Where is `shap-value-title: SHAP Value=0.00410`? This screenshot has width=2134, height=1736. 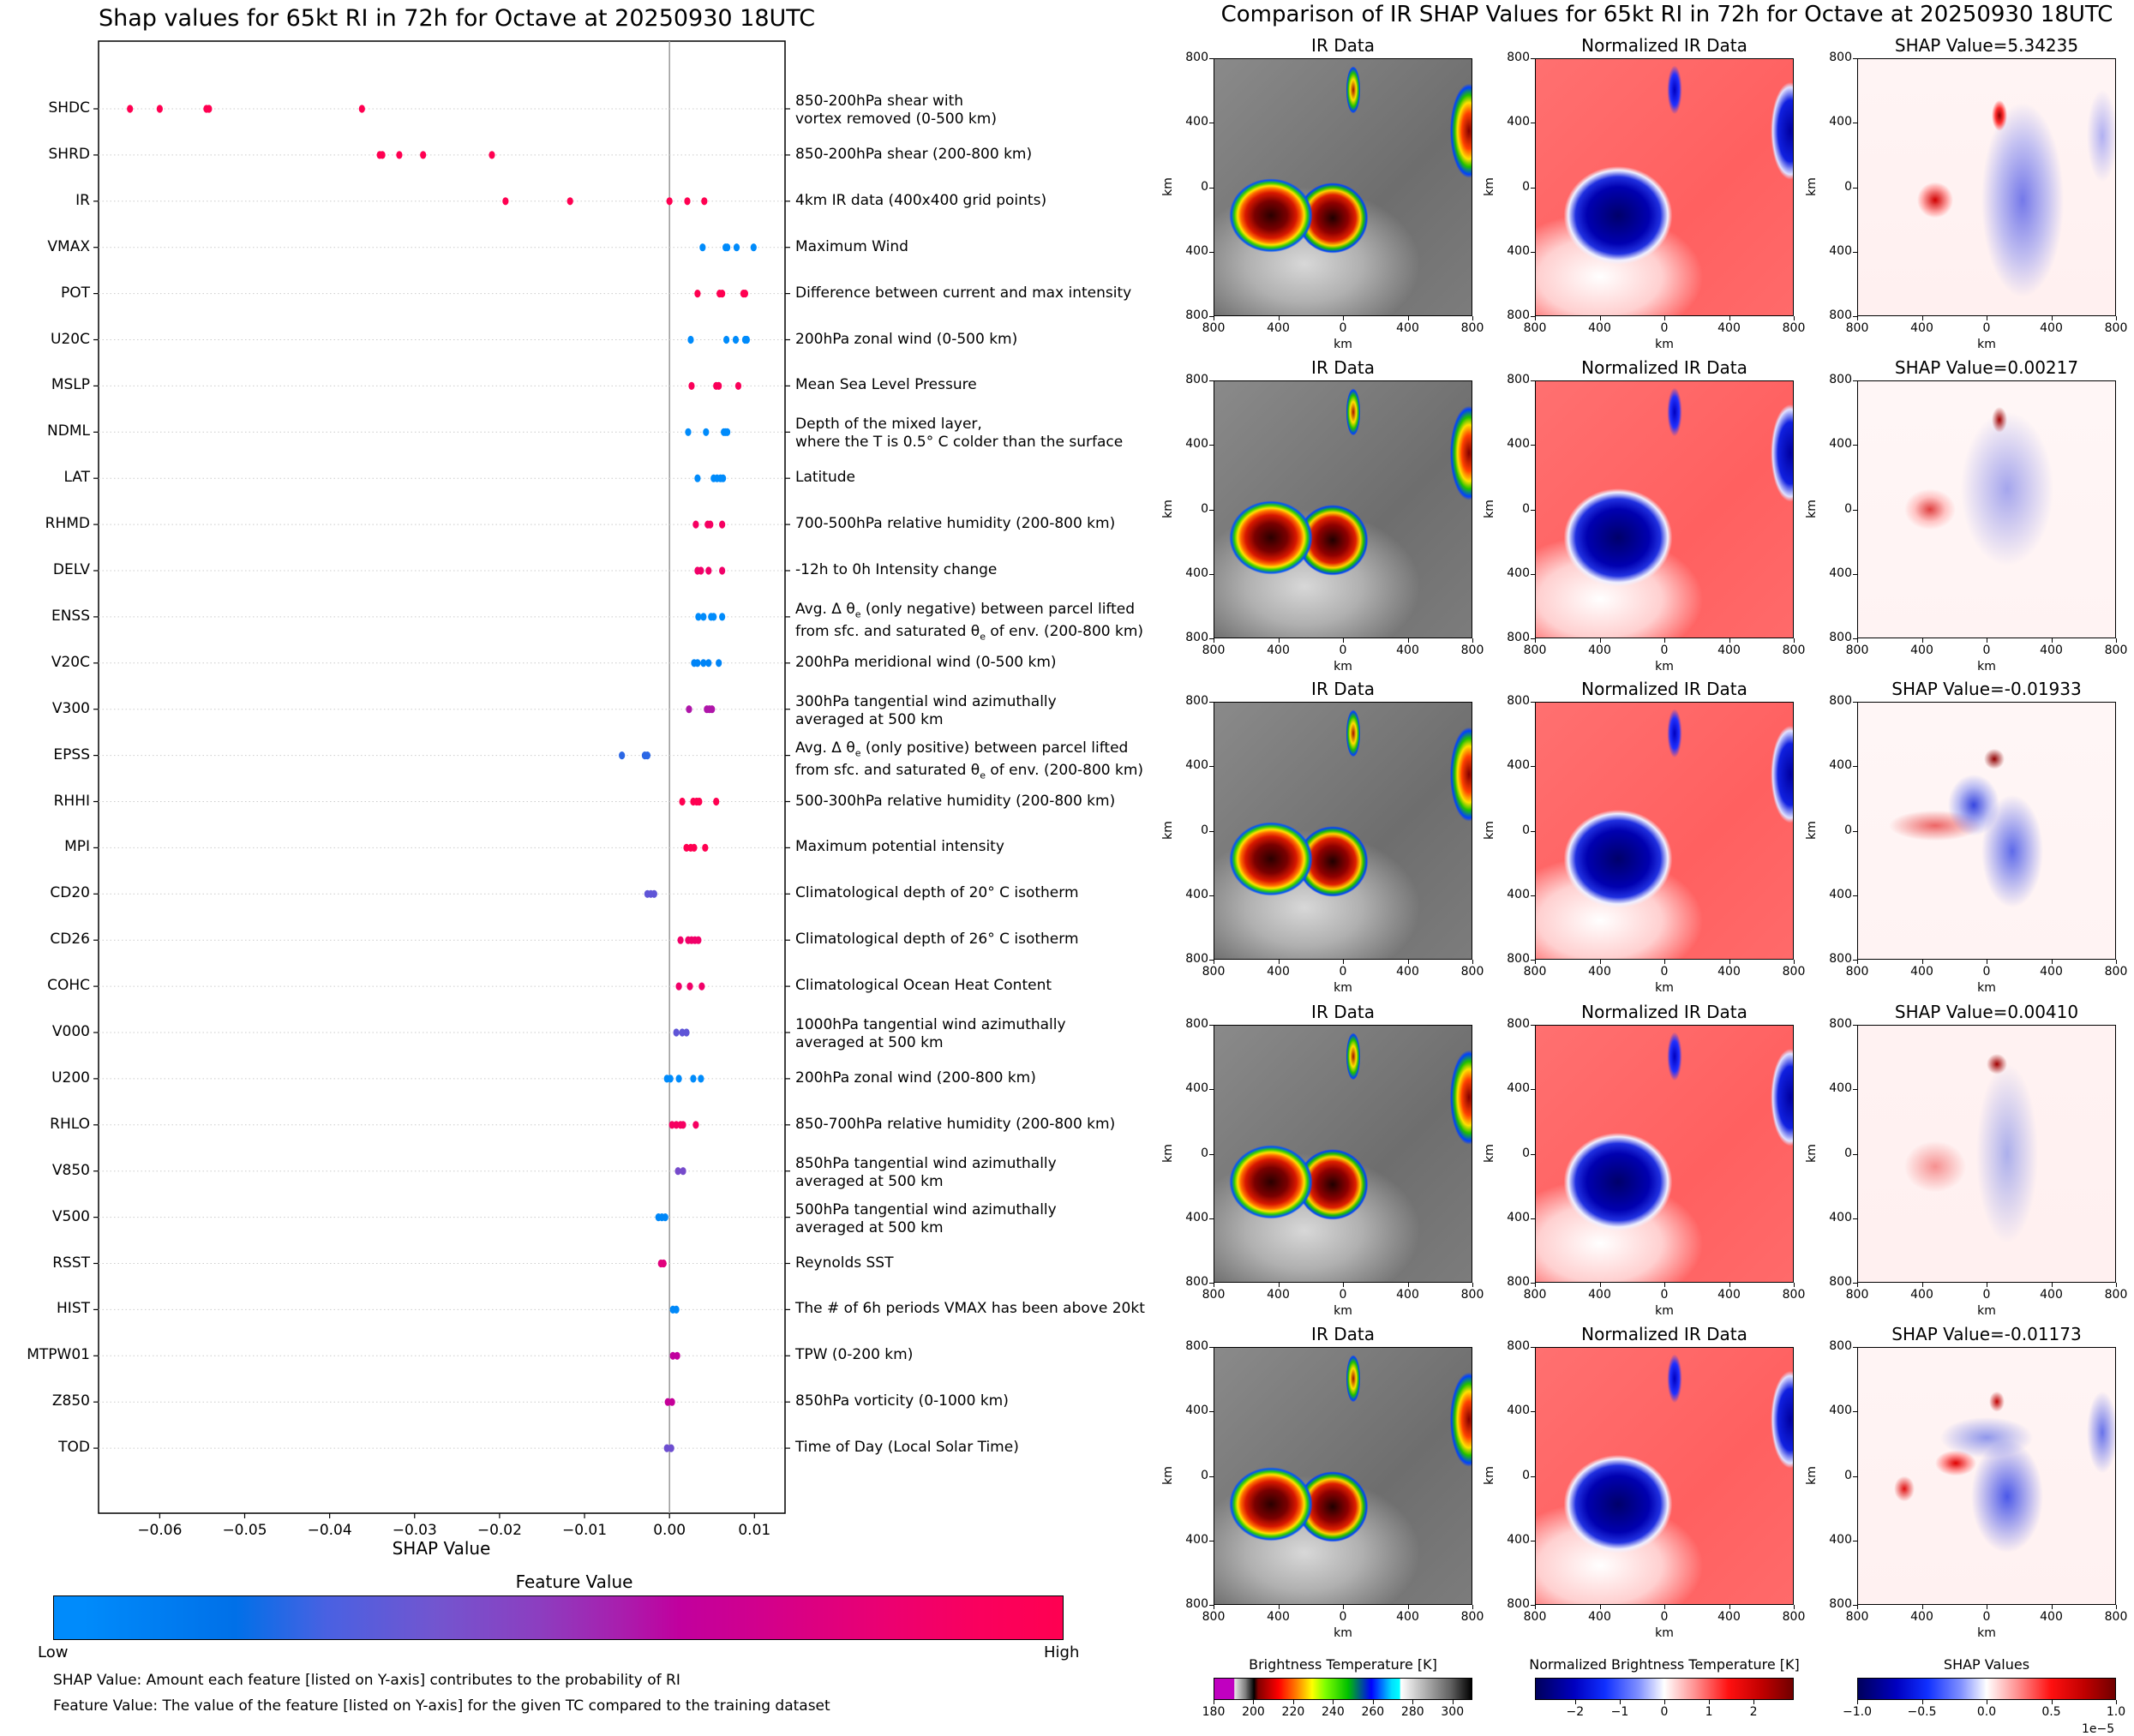
shap-value-title: SHAP Value=0.00410 is located at coordinates (1986, 1012).